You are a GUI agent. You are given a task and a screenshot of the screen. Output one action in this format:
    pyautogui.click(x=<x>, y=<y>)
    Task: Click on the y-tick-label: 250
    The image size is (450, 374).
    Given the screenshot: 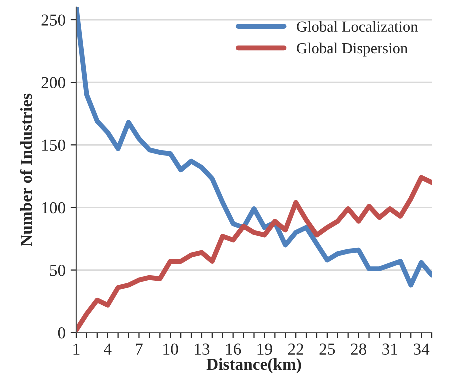 What is the action you would take?
    pyautogui.click(x=54, y=20)
    